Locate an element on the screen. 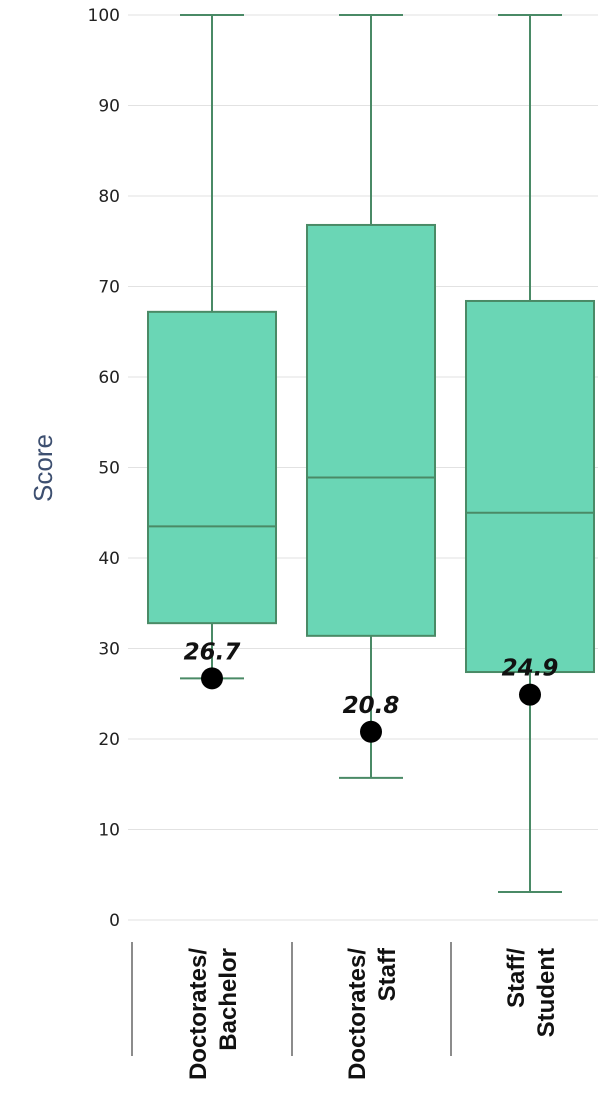 The image size is (598, 1101). data-point-label: 26.7 is located at coordinates (212, 652).